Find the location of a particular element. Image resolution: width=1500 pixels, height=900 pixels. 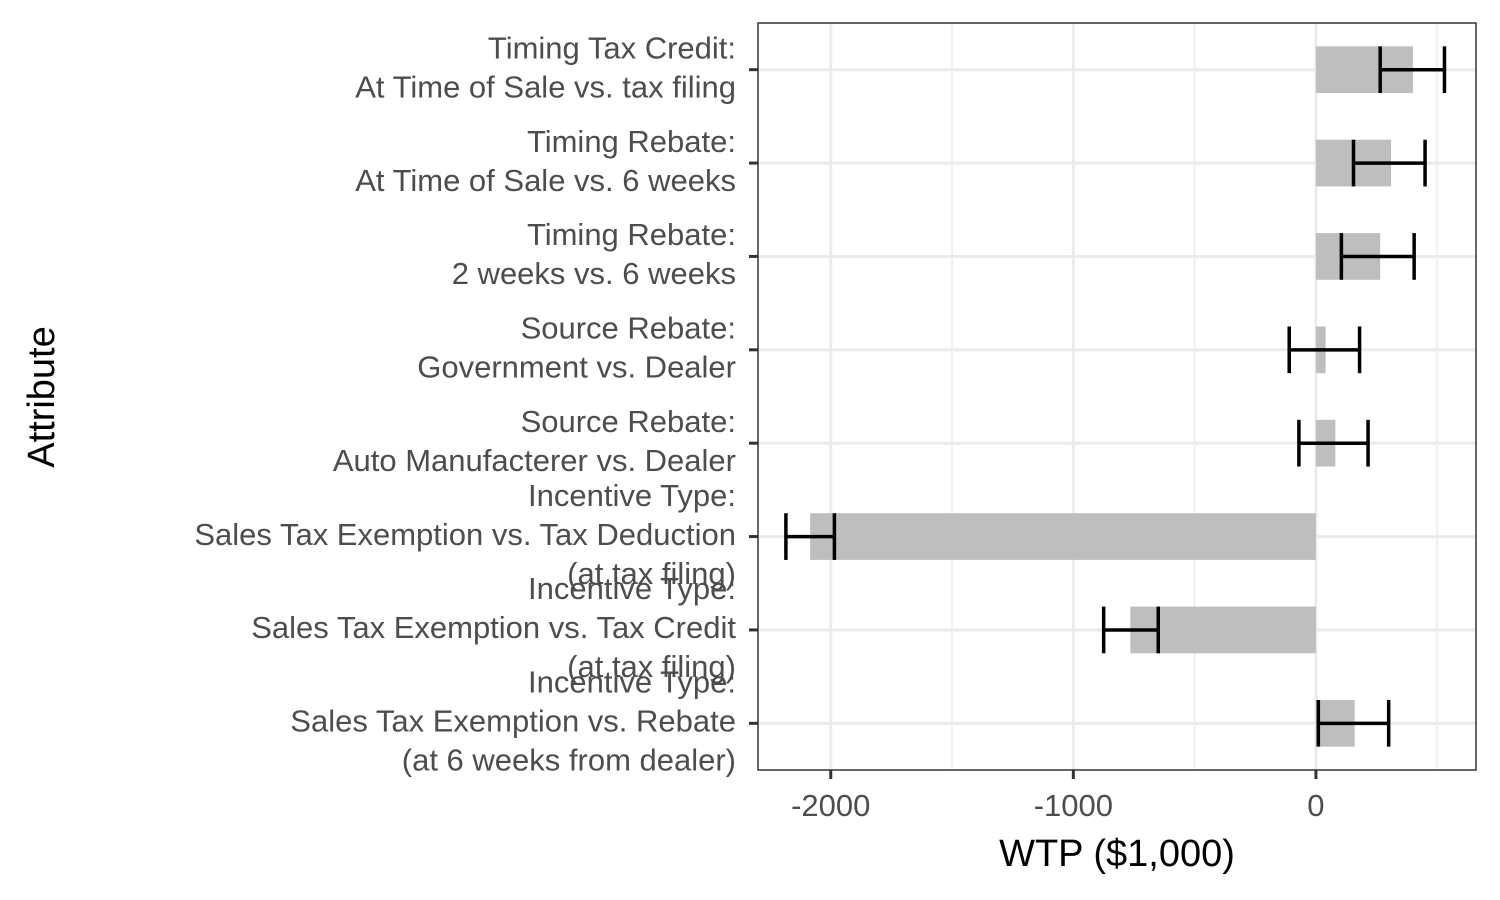

x-tick-label: -2000 is located at coordinates (830, 805).